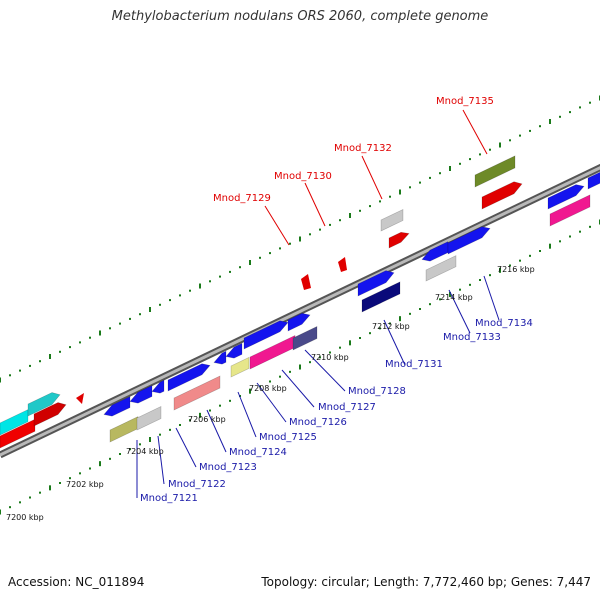 The image size is (600, 600). I want to click on gene-label: Mnod_7130, so click(303, 176).